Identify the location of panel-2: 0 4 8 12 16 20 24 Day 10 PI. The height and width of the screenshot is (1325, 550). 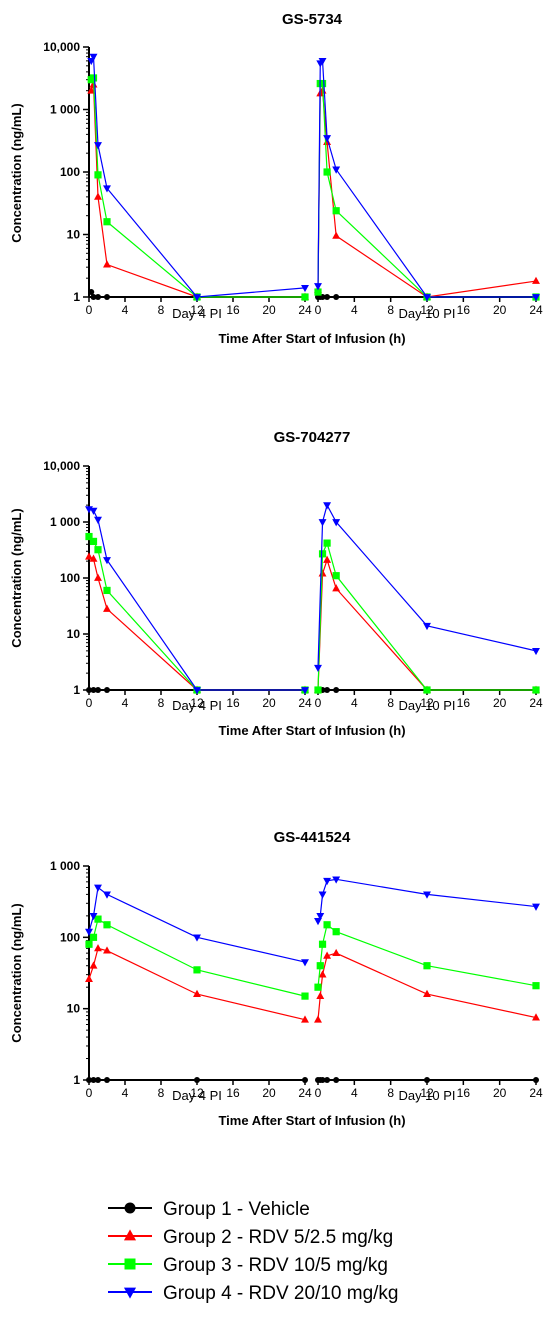
(428, 607).